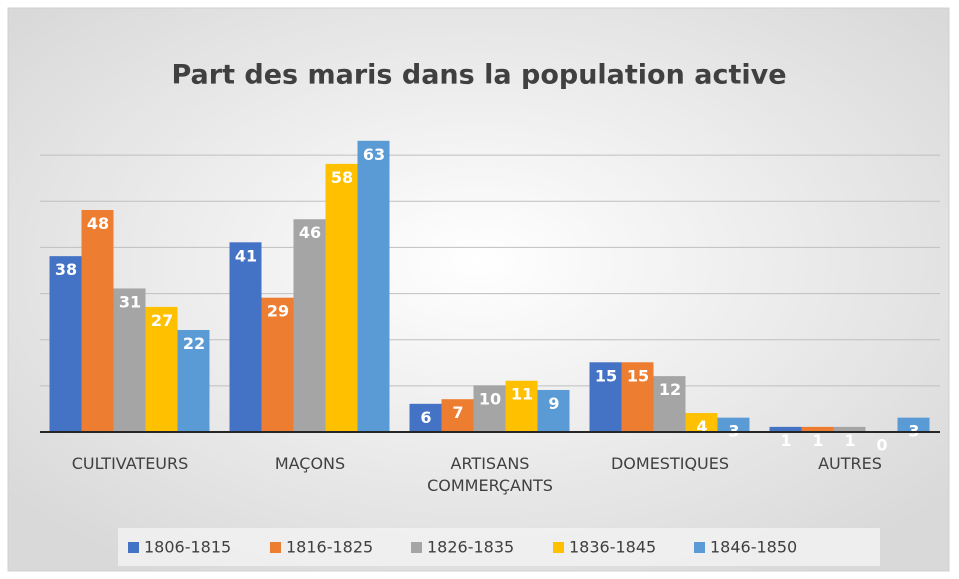  Describe the element at coordinates (98, 223) in the screenshot. I see `data-label: 48` at that location.